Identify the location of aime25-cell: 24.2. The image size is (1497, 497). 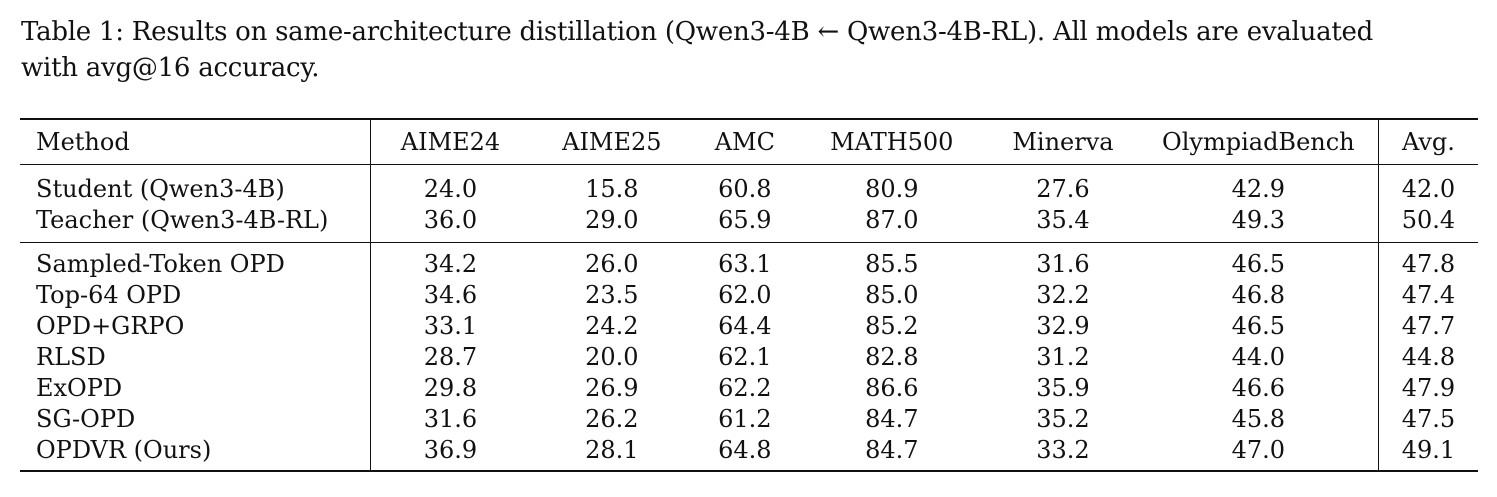
(612, 326).